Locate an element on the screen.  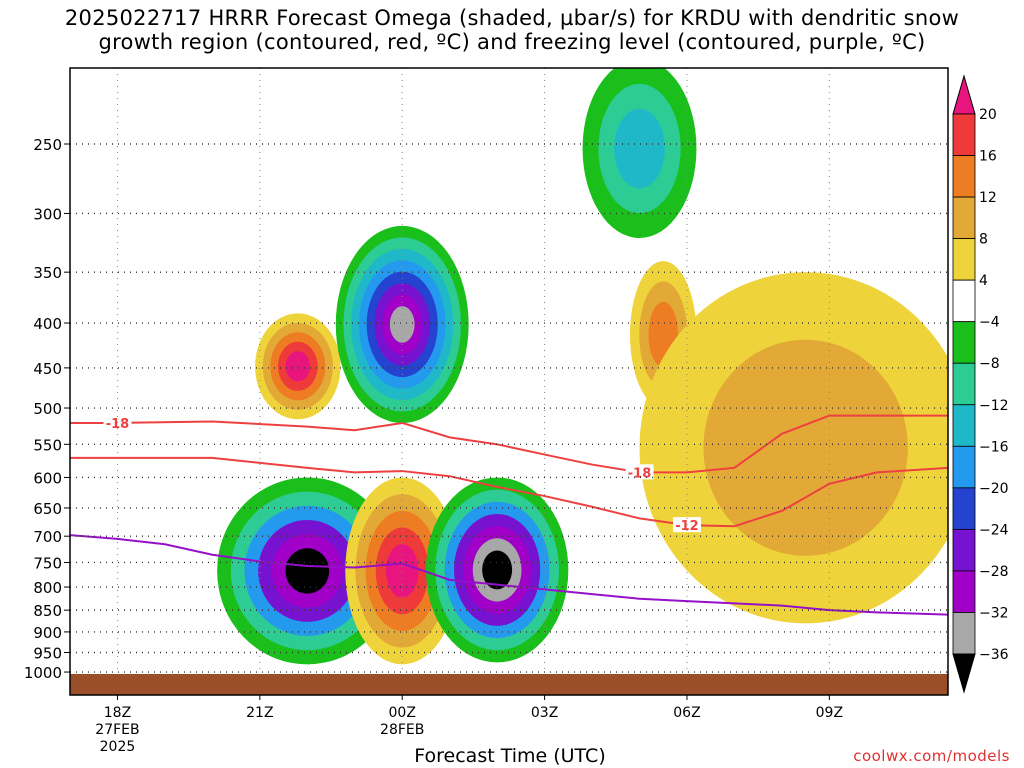
dgz-minus18-contour is located at coordinates (509, 444).